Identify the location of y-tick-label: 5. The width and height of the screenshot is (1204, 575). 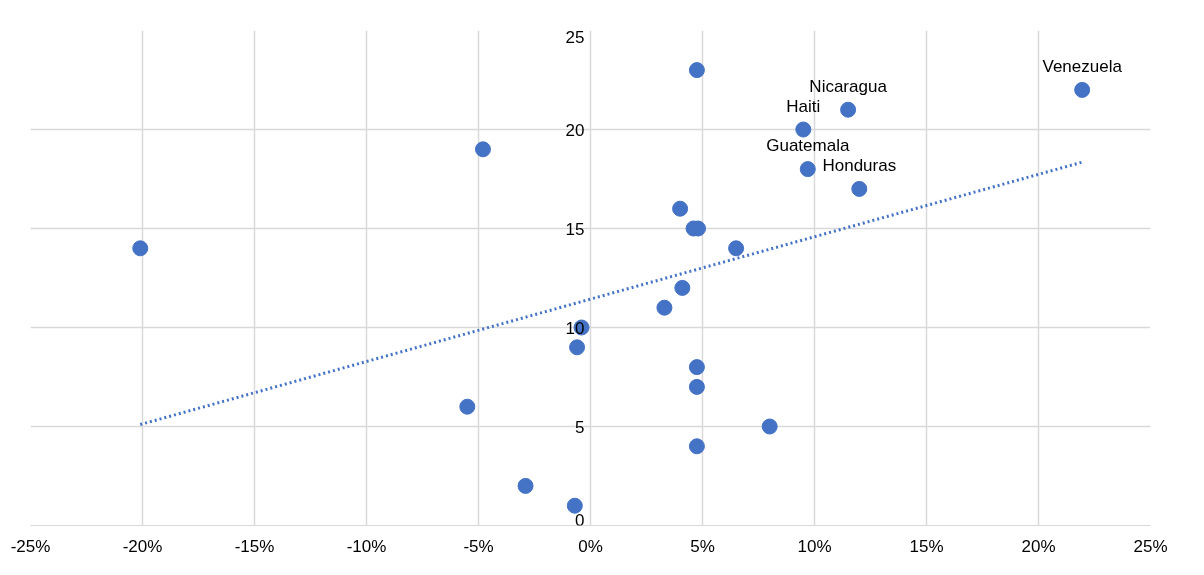
(580, 427).